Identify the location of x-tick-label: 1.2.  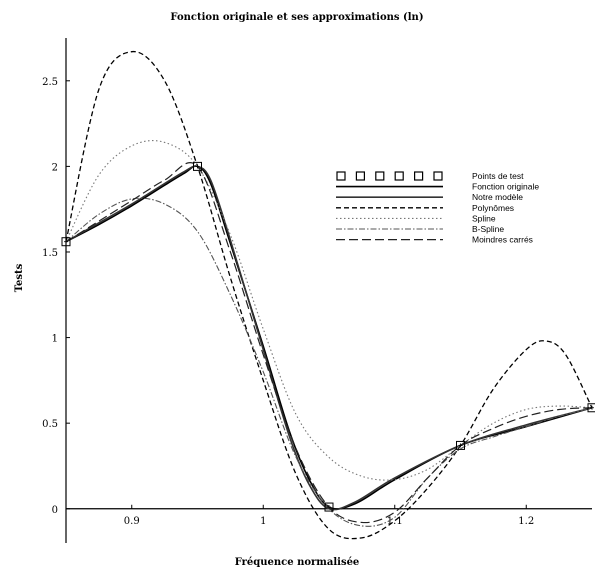
(526, 521).